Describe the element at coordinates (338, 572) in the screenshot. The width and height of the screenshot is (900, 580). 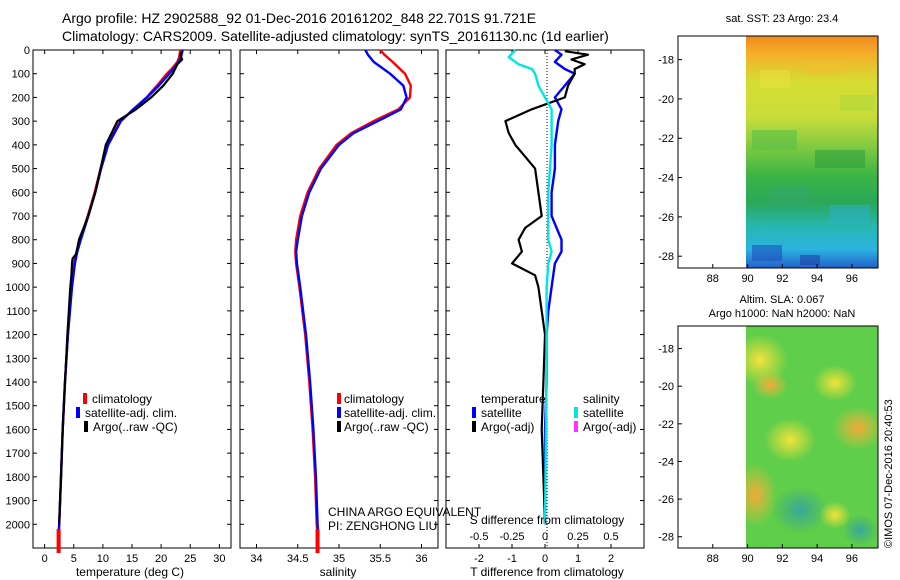
I see `salinity-xlabel: salinity` at that location.